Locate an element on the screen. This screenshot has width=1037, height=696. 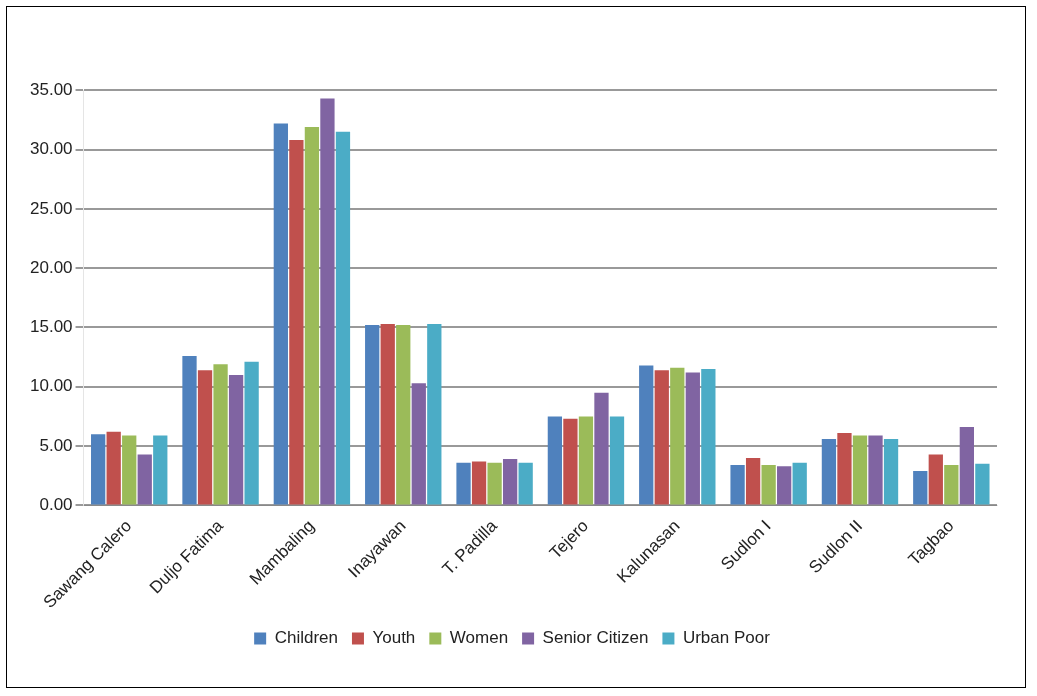
y-tick-label: 25.00 is located at coordinates (51, 208).